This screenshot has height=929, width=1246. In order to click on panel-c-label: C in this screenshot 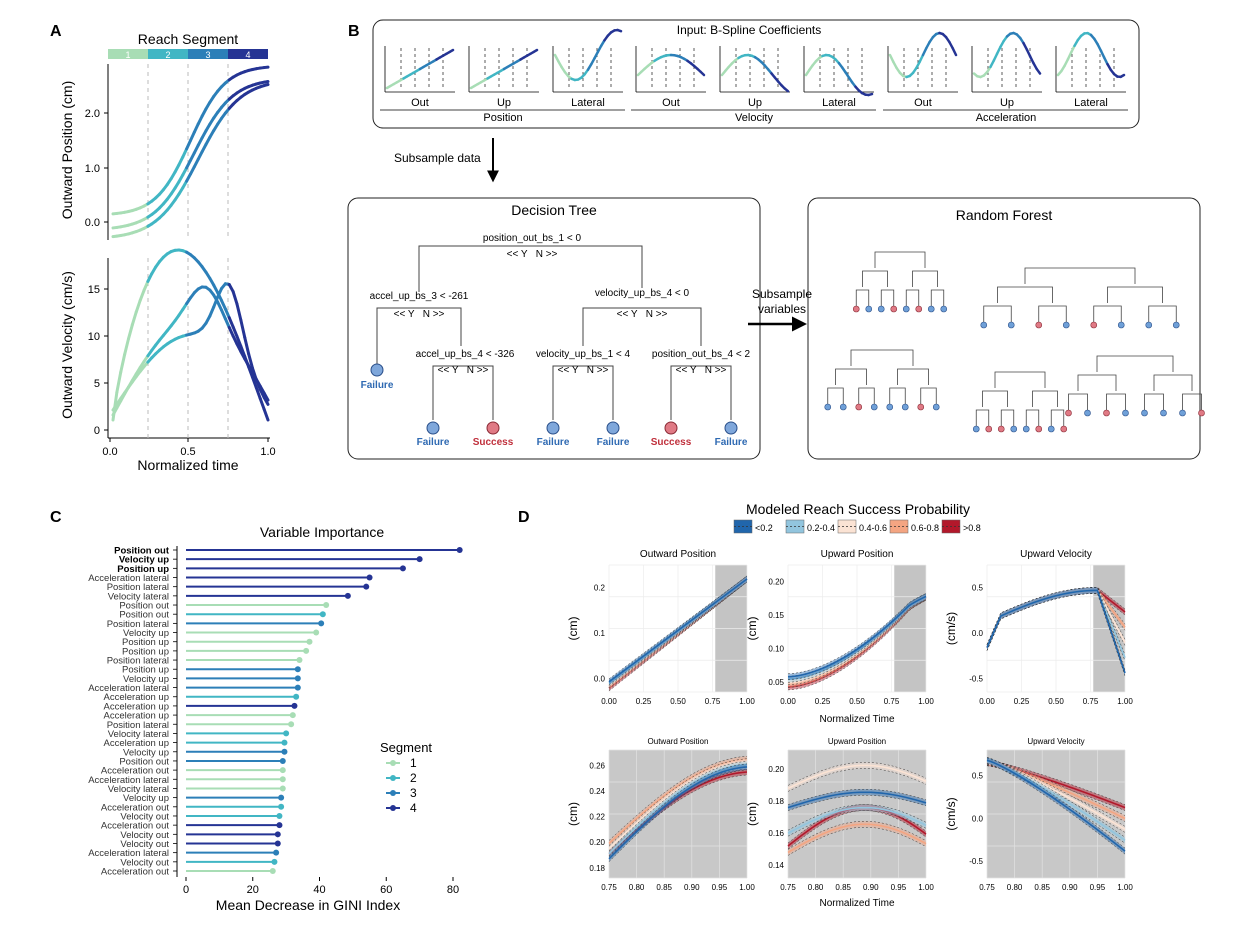, I will do `click(56, 517)`.